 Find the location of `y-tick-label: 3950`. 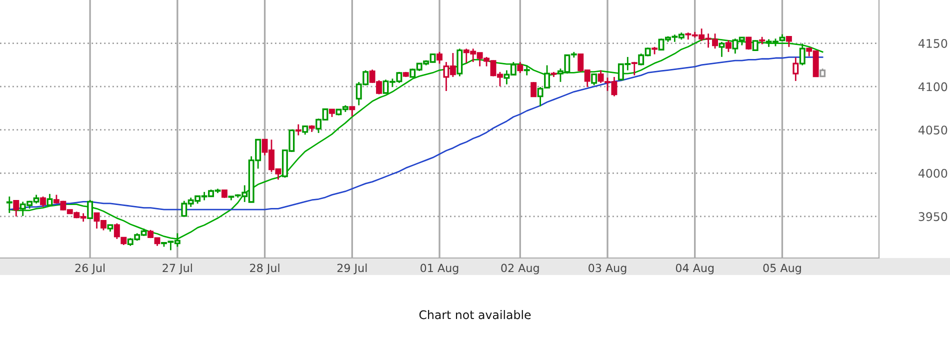

y-tick-label: 3950 is located at coordinates (933, 217).